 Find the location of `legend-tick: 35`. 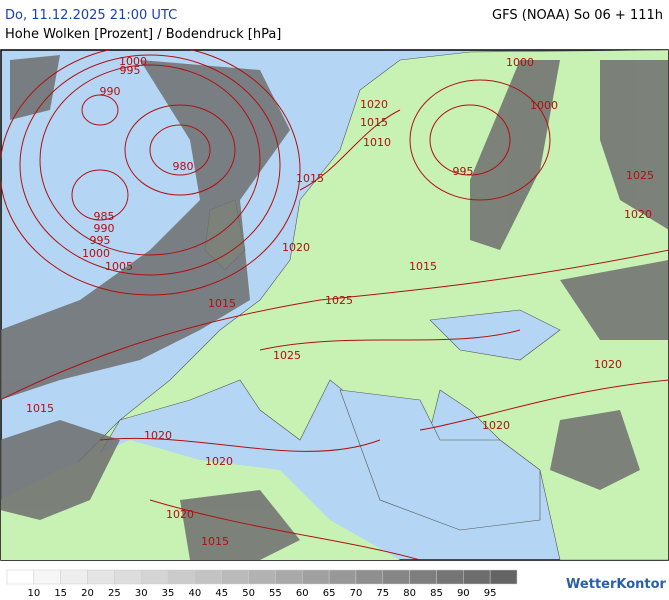

legend-tick: 35 is located at coordinates (168, 593).